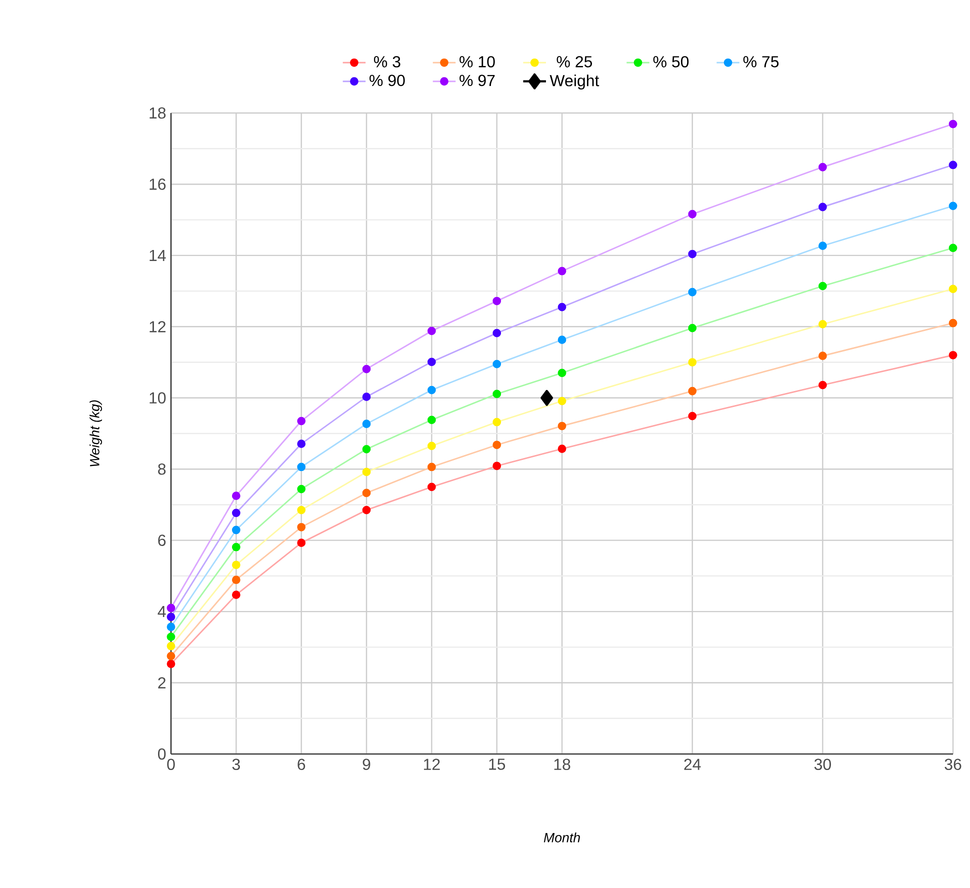 This screenshot has height=888, width=970. What do you see at coordinates (158, 184) in the screenshot?
I see `y-tick-label: 16` at bounding box center [158, 184].